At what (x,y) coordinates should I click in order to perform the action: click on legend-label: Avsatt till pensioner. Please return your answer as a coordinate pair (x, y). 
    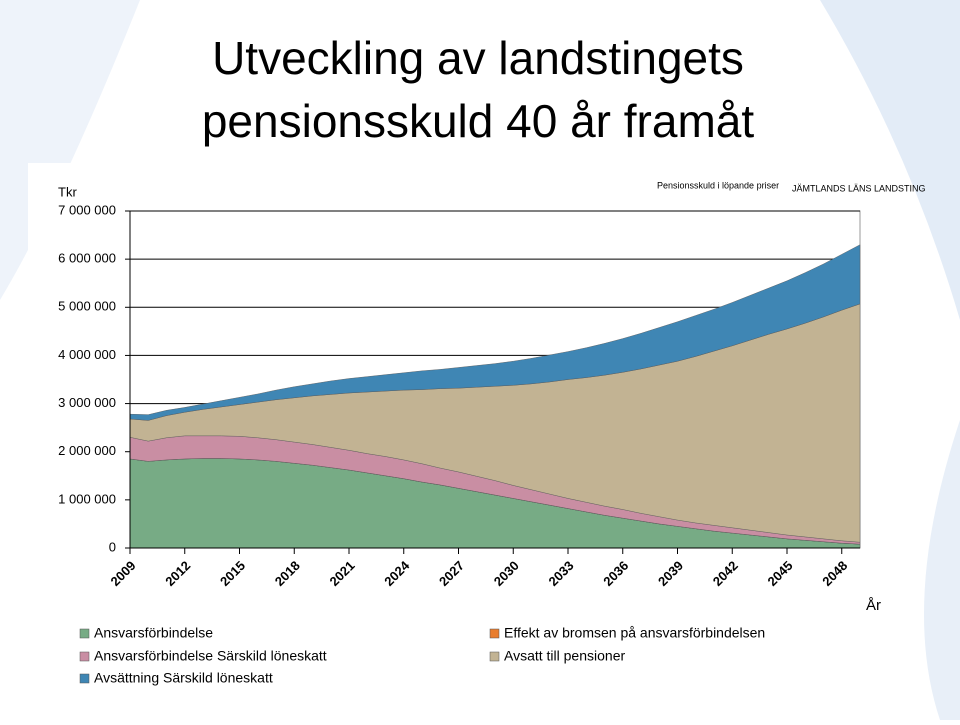
    Looking at the image, I should click on (564, 656).